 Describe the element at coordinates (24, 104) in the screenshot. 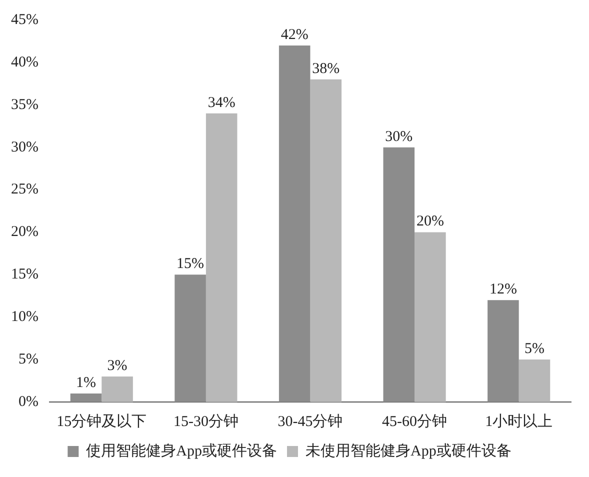

I see `y-tick-label: 35%` at that location.